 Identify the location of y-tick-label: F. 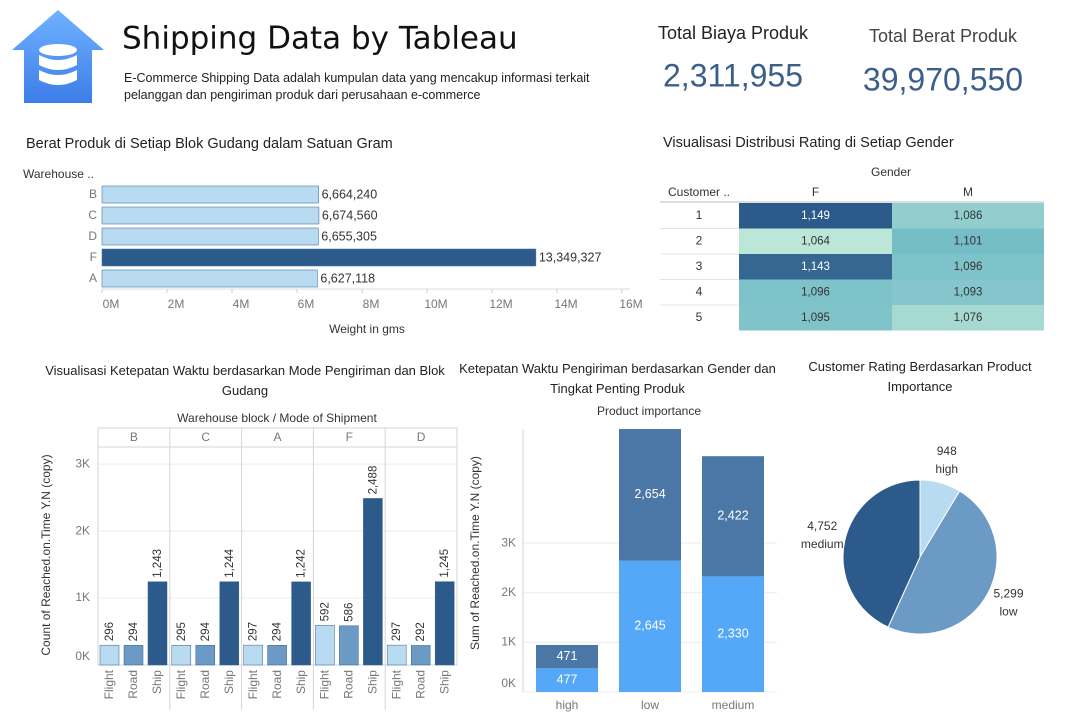
(93, 257).